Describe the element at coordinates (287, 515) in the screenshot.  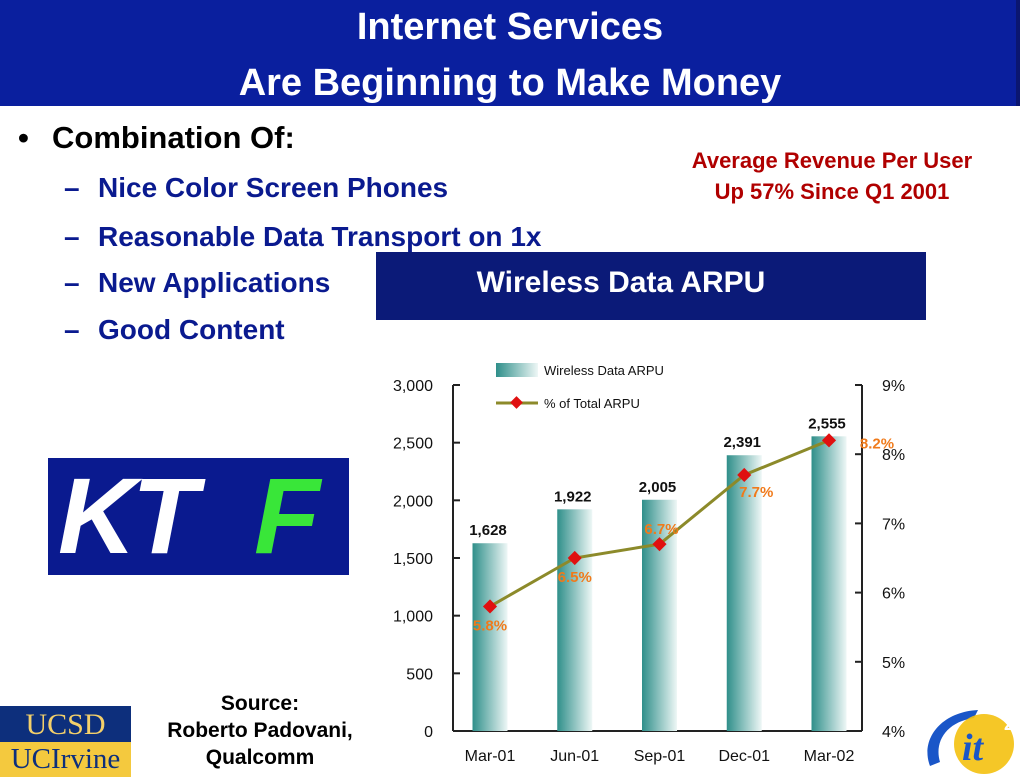
I see `ktf-logo-f: F` at that location.